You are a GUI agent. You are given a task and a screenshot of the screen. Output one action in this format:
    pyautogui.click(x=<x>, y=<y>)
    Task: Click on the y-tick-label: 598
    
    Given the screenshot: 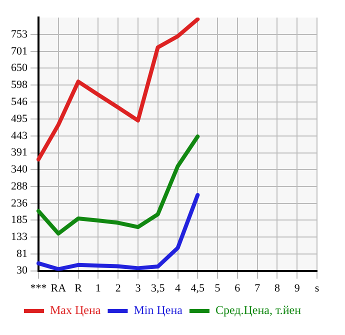 What is the action you would take?
    pyautogui.click(x=19, y=85)
    